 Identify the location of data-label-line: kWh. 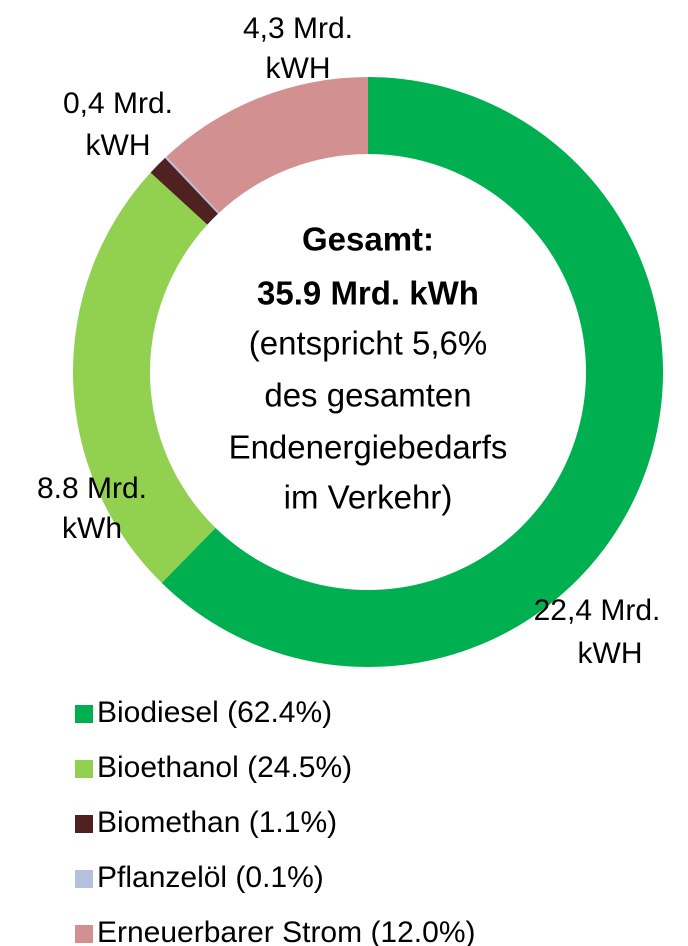
(92, 528).